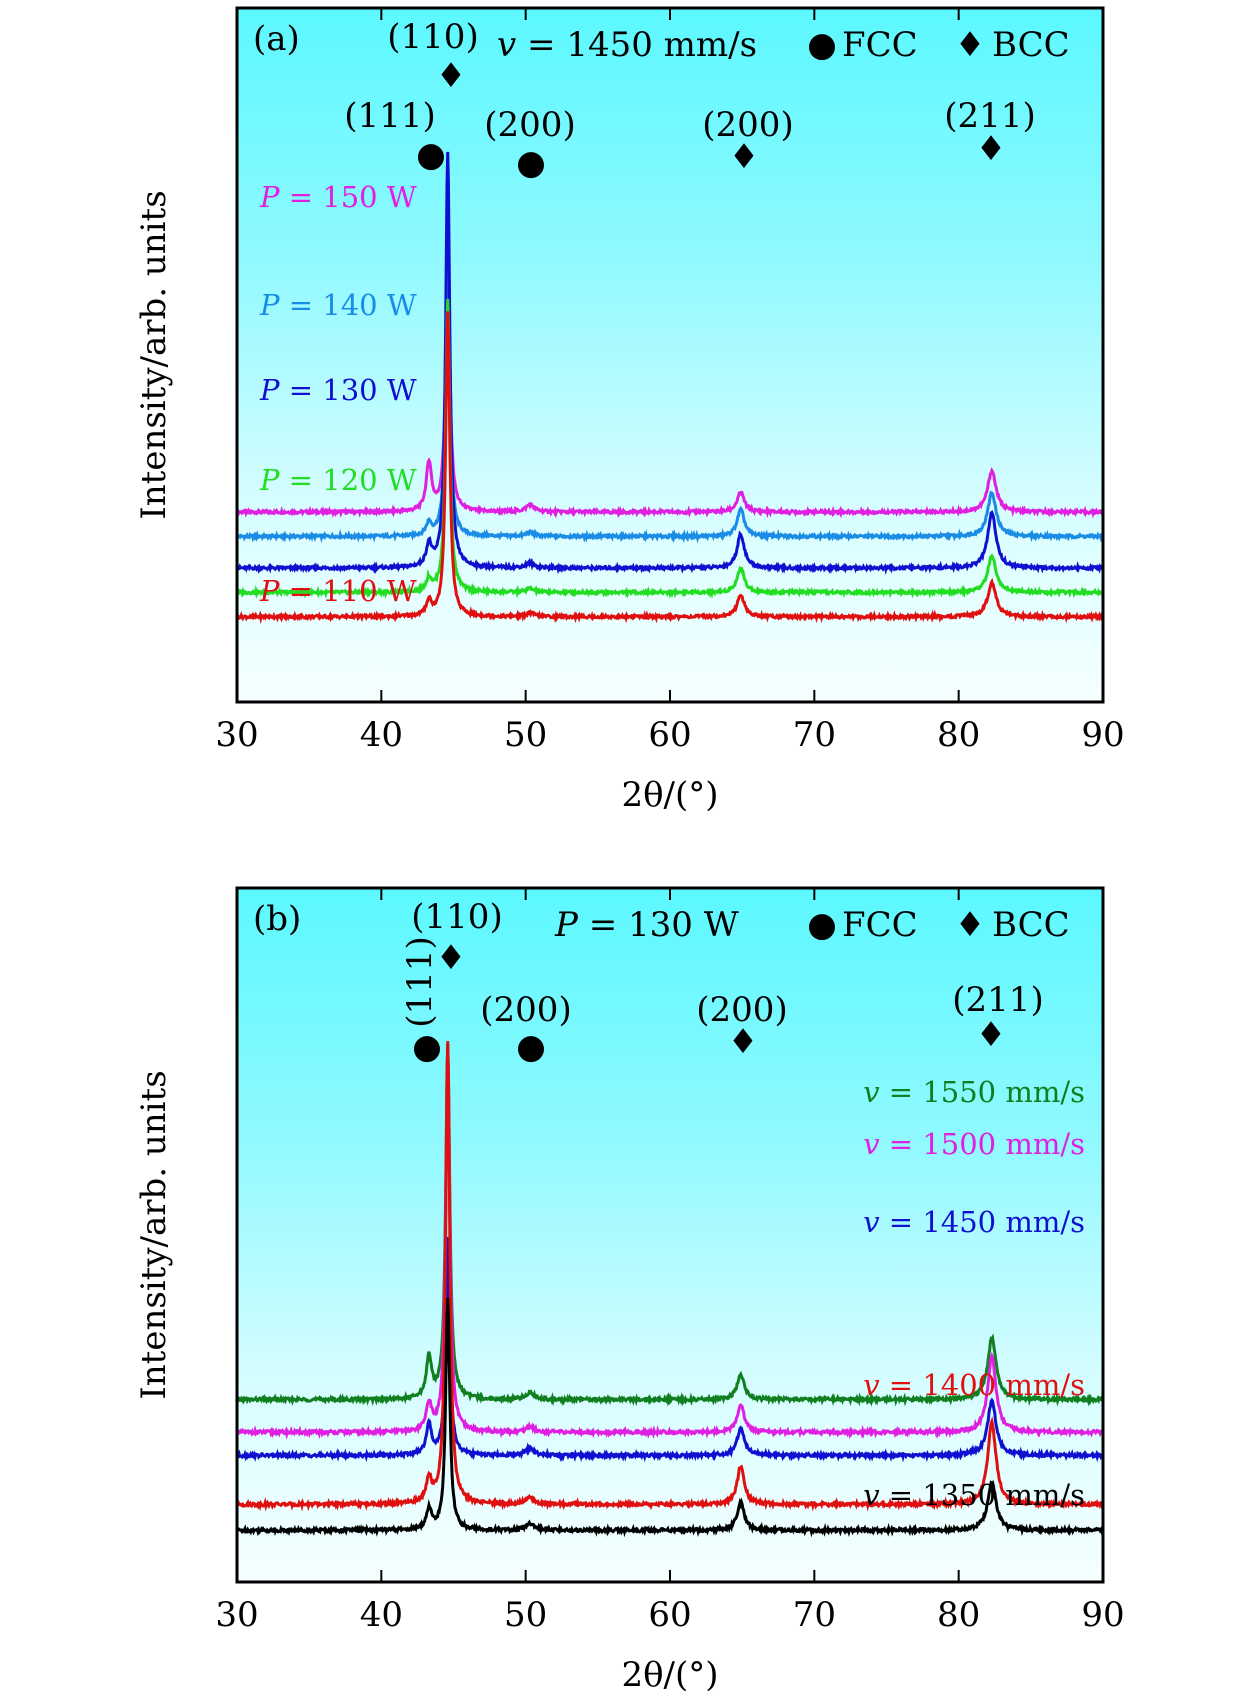 The height and width of the screenshot is (1701, 1260). Describe the element at coordinates (276, 39) in the screenshot. I see `panel-label: (a)` at that location.